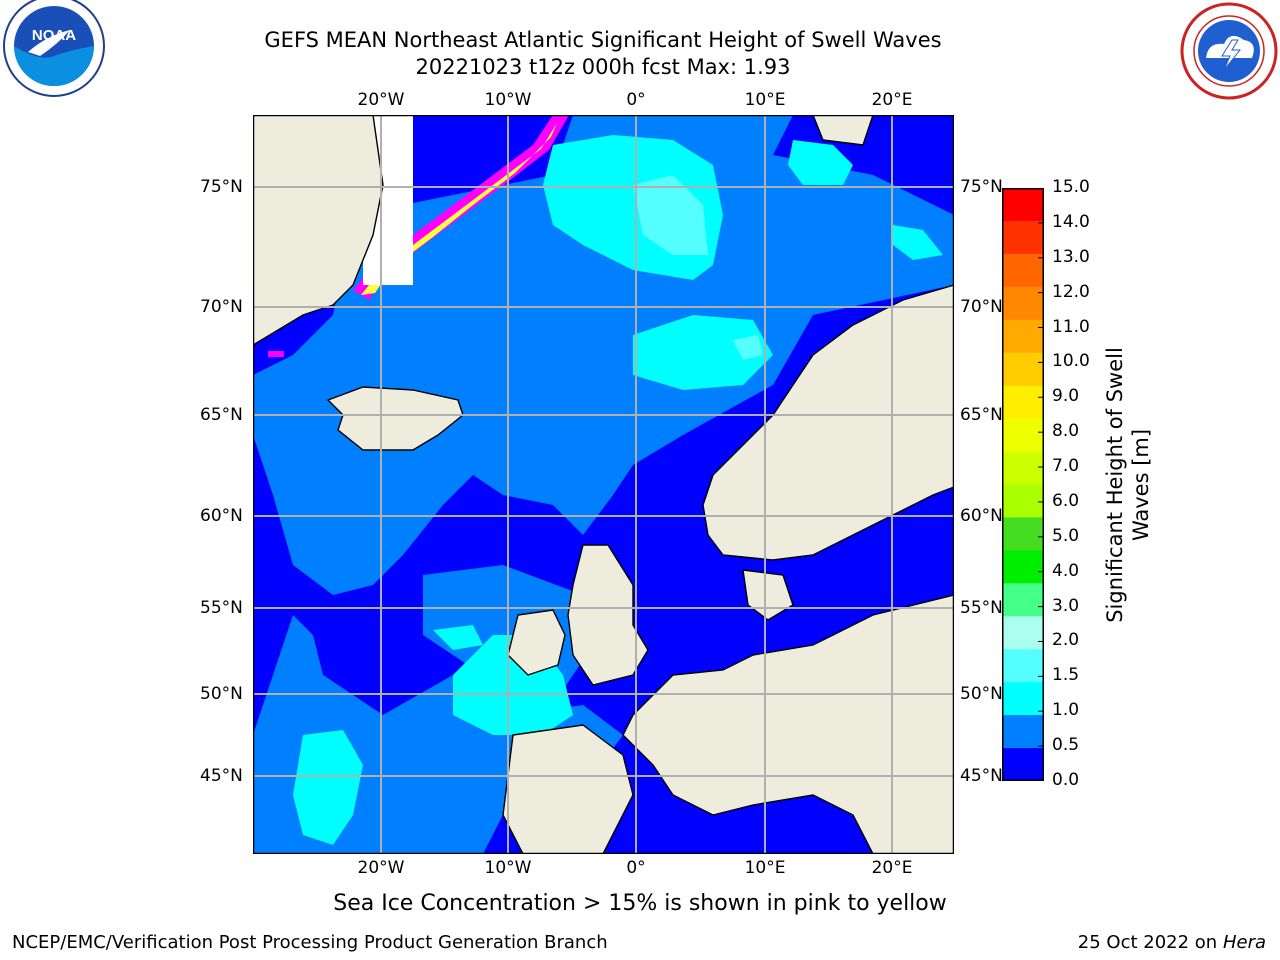 The height and width of the screenshot is (960, 1280). I want to click on colorbar, so click(1023, 484).